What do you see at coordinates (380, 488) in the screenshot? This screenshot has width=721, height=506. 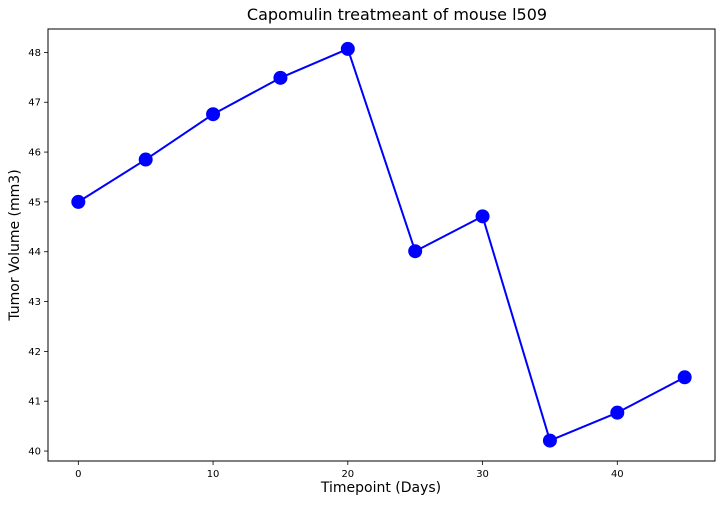 I see `x-axis-label: Timepoint (Days)` at bounding box center [380, 488].